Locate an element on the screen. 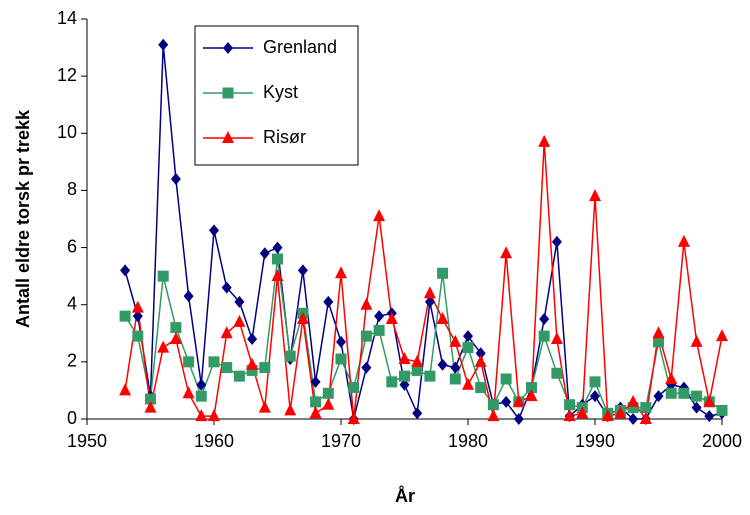 The width and height of the screenshot is (750, 515). y-tick-label: 8 is located at coordinates (72, 189).